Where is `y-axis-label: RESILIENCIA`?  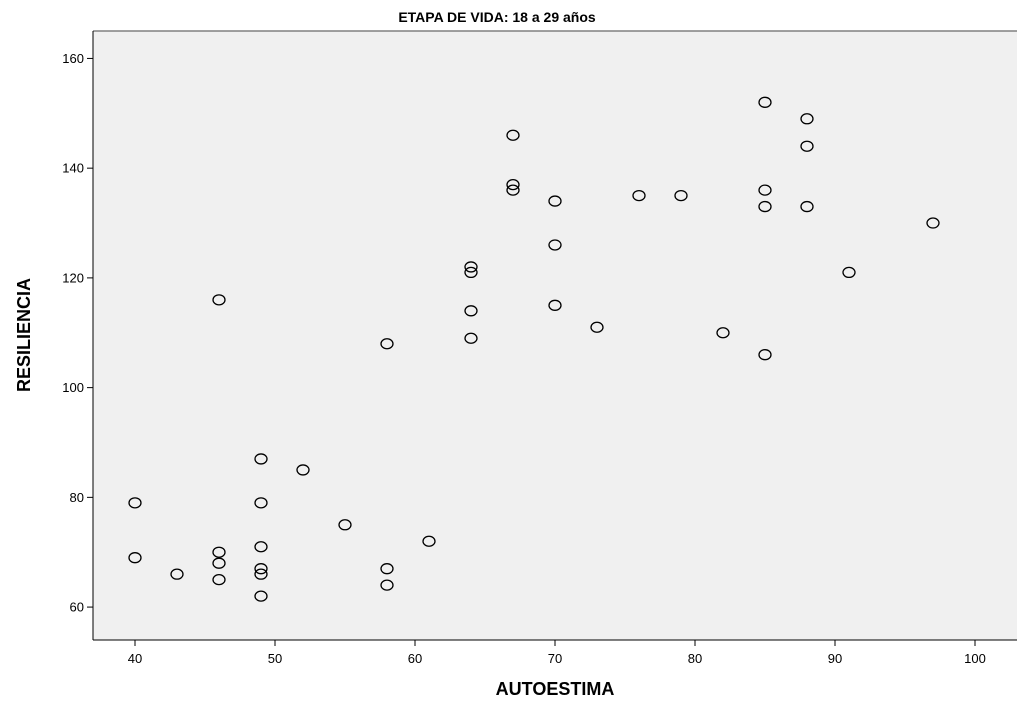 y-axis-label: RESILIENCIA is located at coordinates (24, 335).